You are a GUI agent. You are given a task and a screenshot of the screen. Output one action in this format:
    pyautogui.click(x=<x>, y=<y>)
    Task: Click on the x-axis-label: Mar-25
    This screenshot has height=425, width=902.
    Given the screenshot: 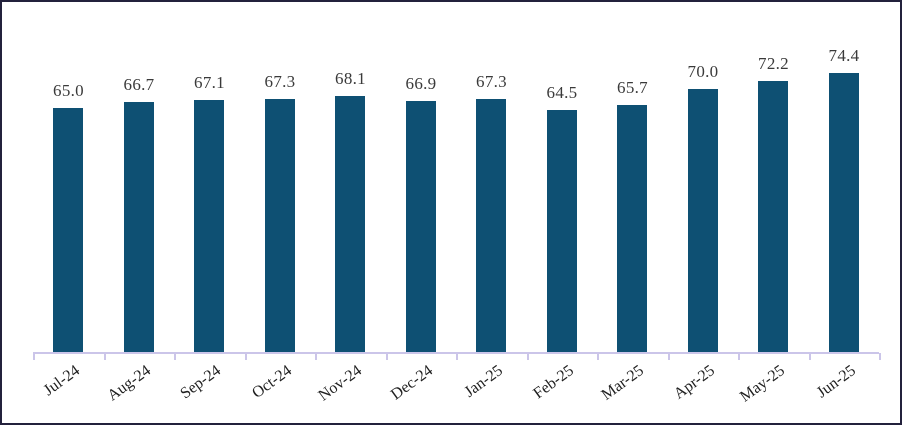 What is the action you would take?
    pyautogui.click(x=623, y=383)
    